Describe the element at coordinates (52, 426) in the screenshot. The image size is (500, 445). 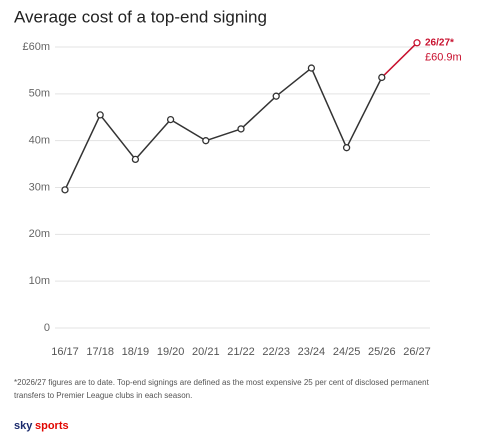
I see `logo: sports` at that location.